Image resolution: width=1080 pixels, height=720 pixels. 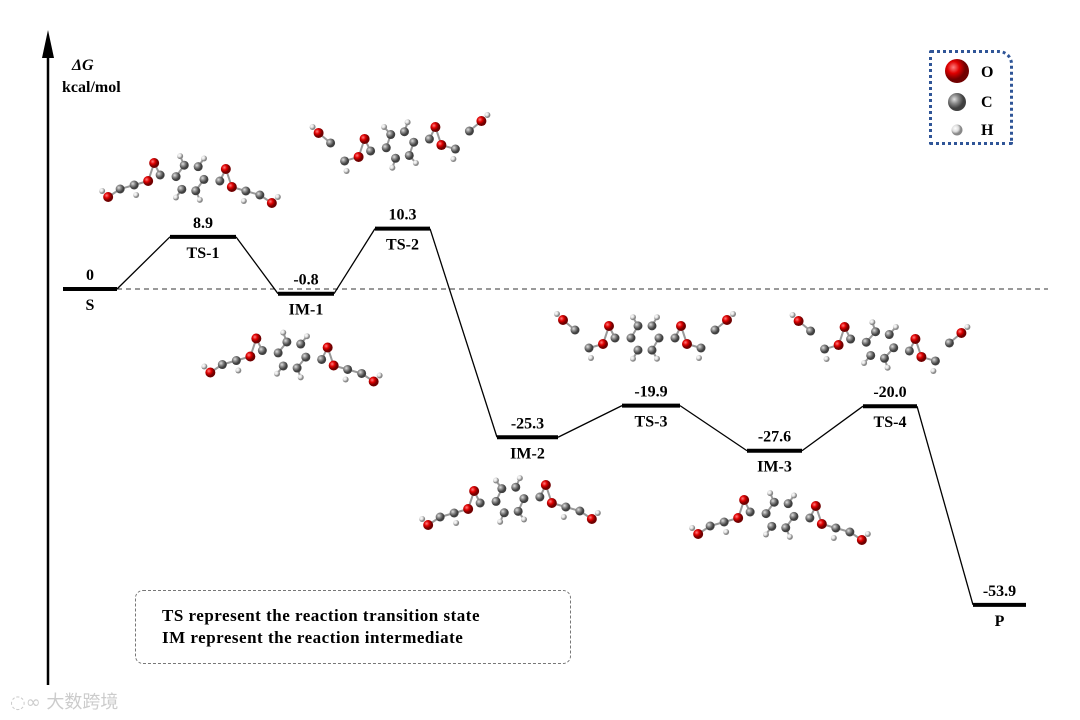 I want to click on y-axis-arrow, so click(x=48, y=44).